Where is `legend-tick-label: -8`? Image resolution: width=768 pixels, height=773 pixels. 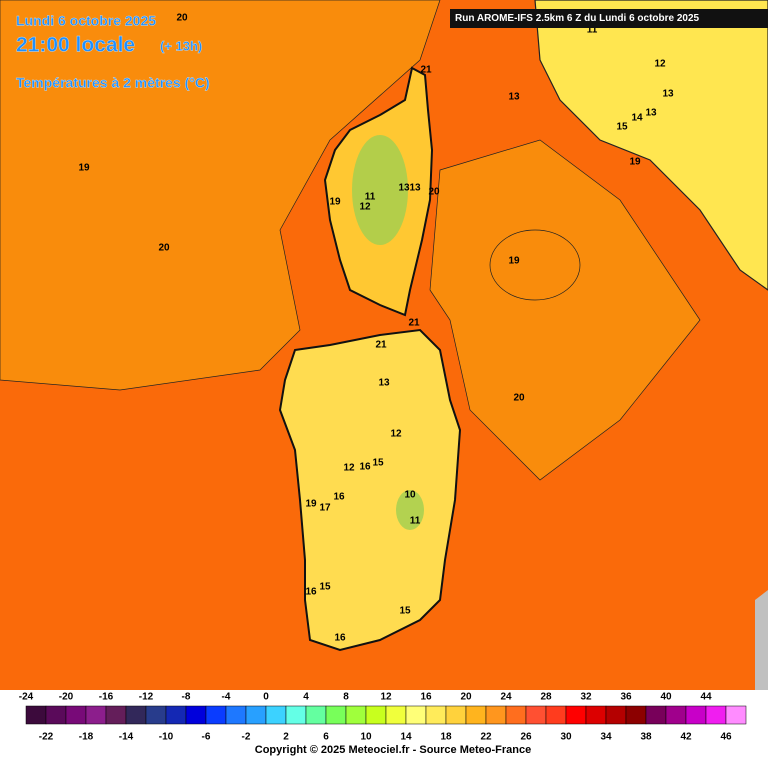
legend-tick-label: -8 is located at coordinates (186, 697).